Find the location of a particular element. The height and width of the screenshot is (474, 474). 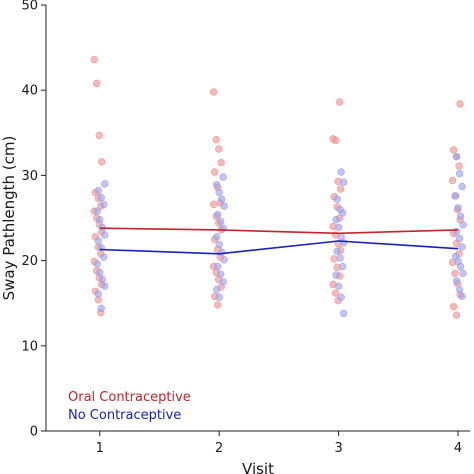

mean-lines-layer is located at coordinates (279, 241).